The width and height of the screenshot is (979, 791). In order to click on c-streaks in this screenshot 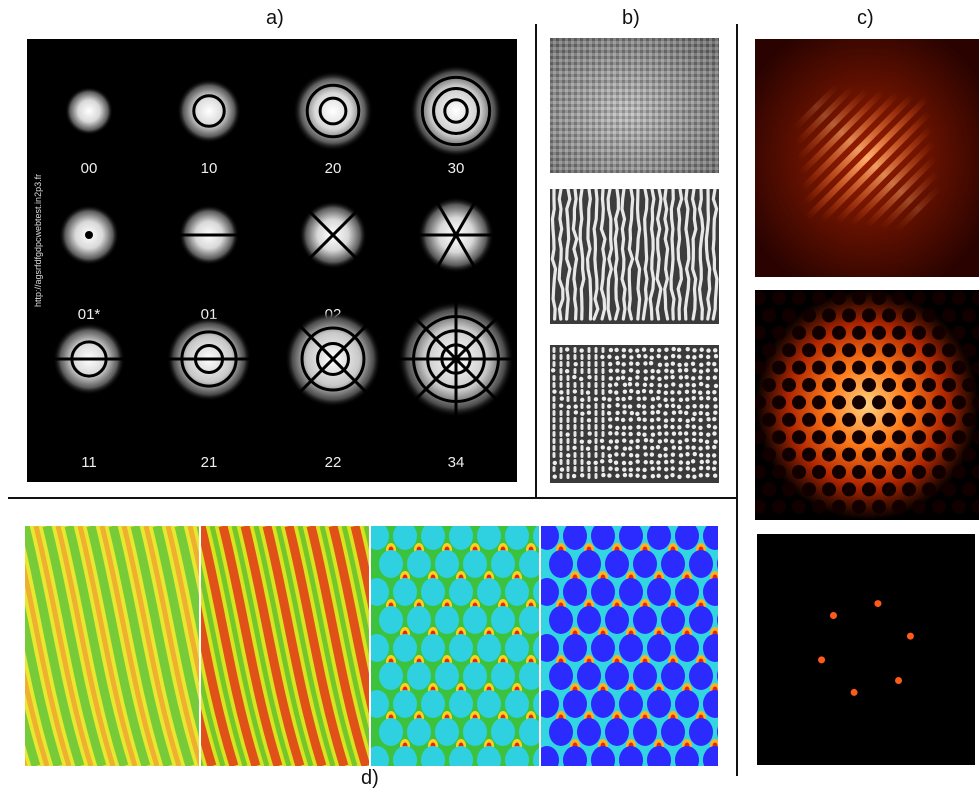, I will do `click(867, 158)`.